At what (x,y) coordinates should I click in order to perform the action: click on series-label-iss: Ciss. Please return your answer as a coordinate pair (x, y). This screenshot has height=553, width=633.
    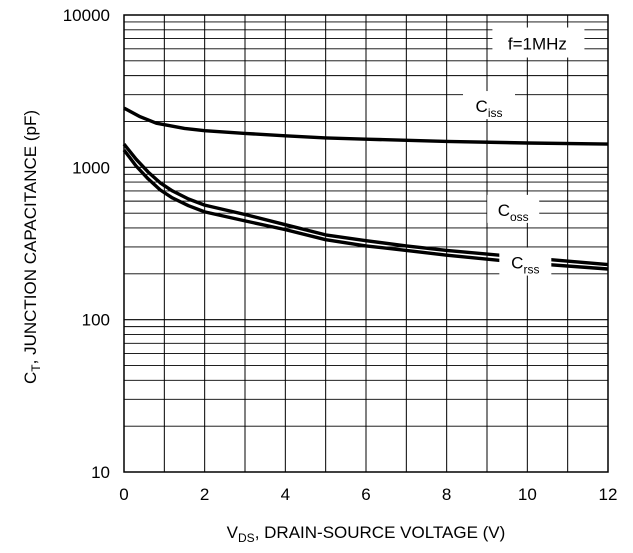
    Looking at the image, I should click on (489, 108).